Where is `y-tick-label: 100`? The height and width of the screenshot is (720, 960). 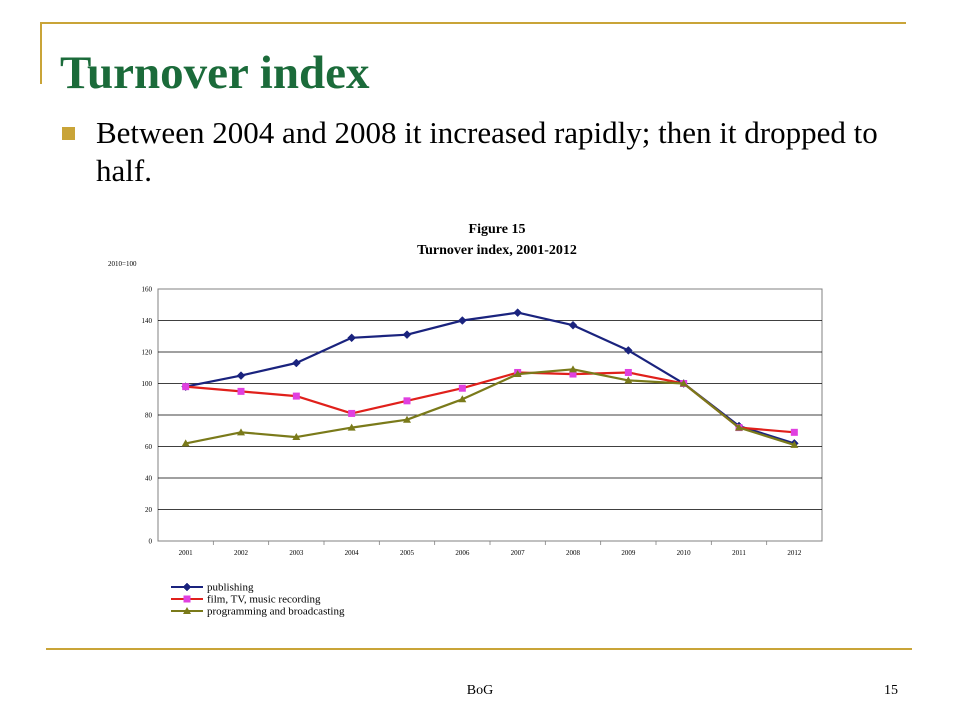 y-tick-label: 100 is located at coordinates (147, 384).